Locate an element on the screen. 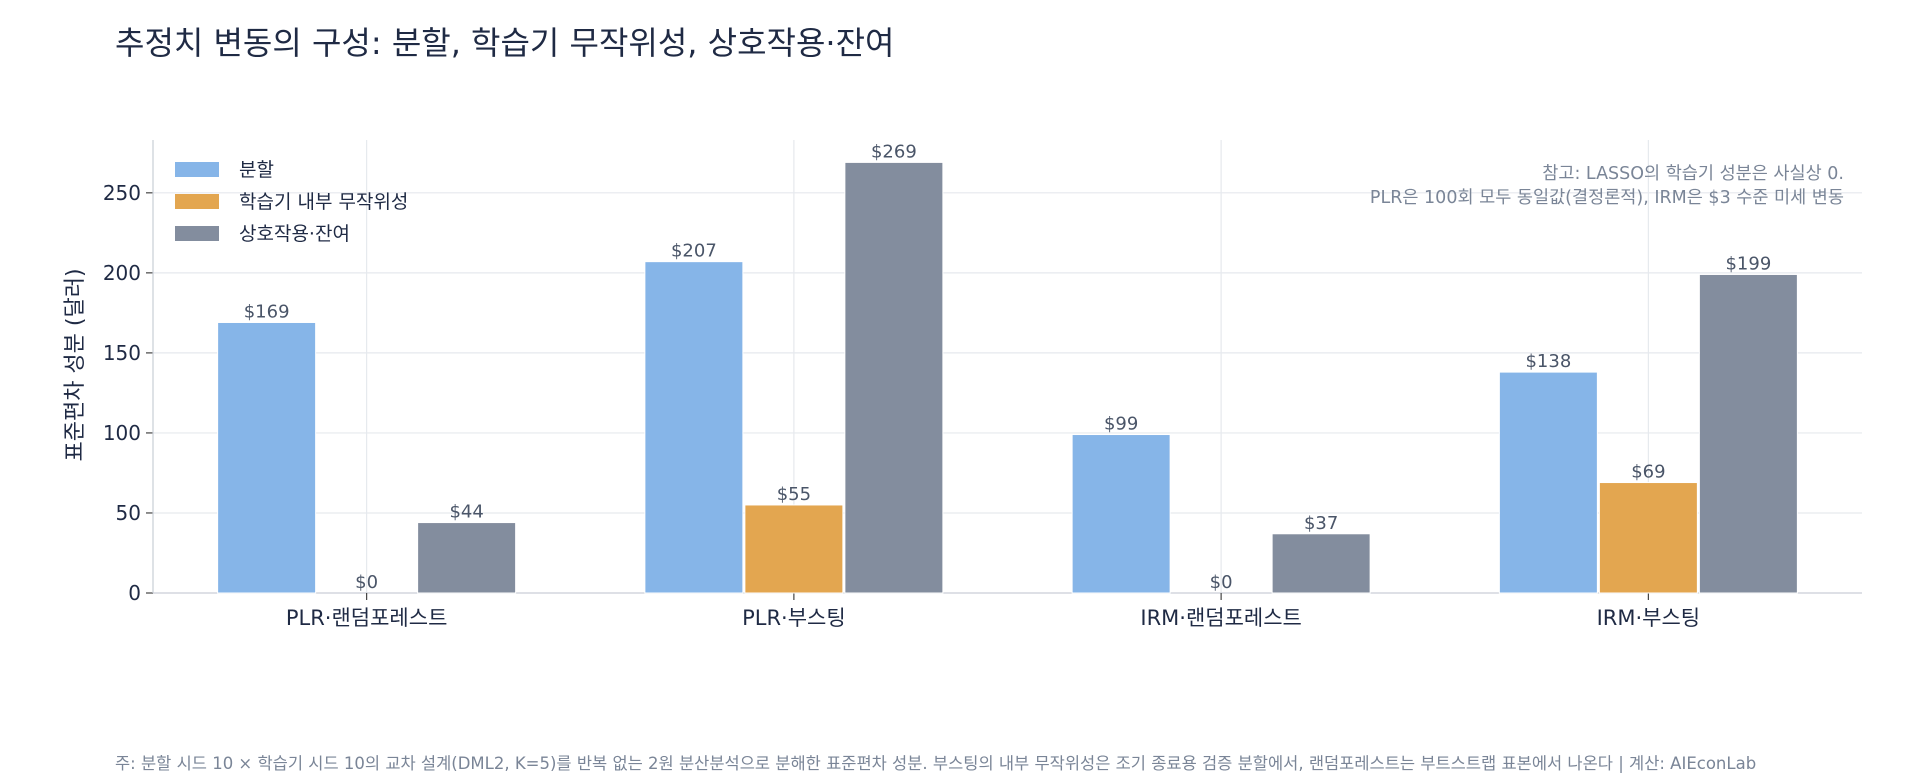 This screenshot has height=780, width=1920. x-tick-label: PLR·랜덤포레스트 is located at coordinates (367, 618).